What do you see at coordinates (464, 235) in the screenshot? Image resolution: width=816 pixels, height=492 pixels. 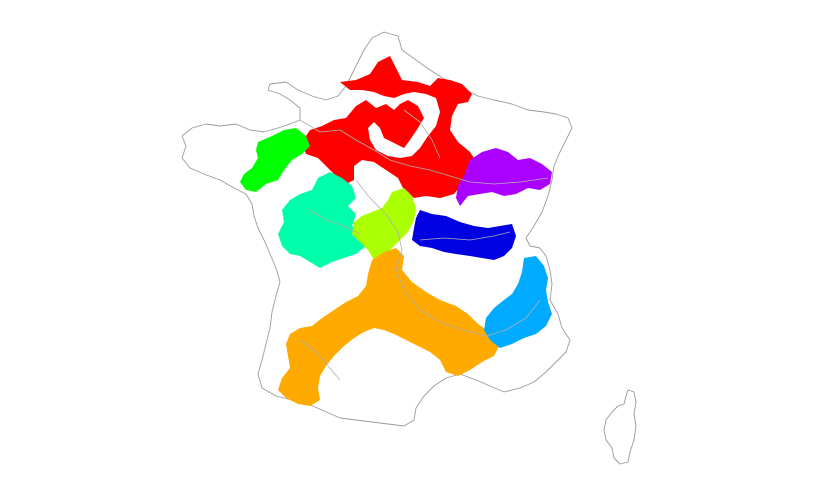 I see `region-burgundy` at bounding box center [464, 235].